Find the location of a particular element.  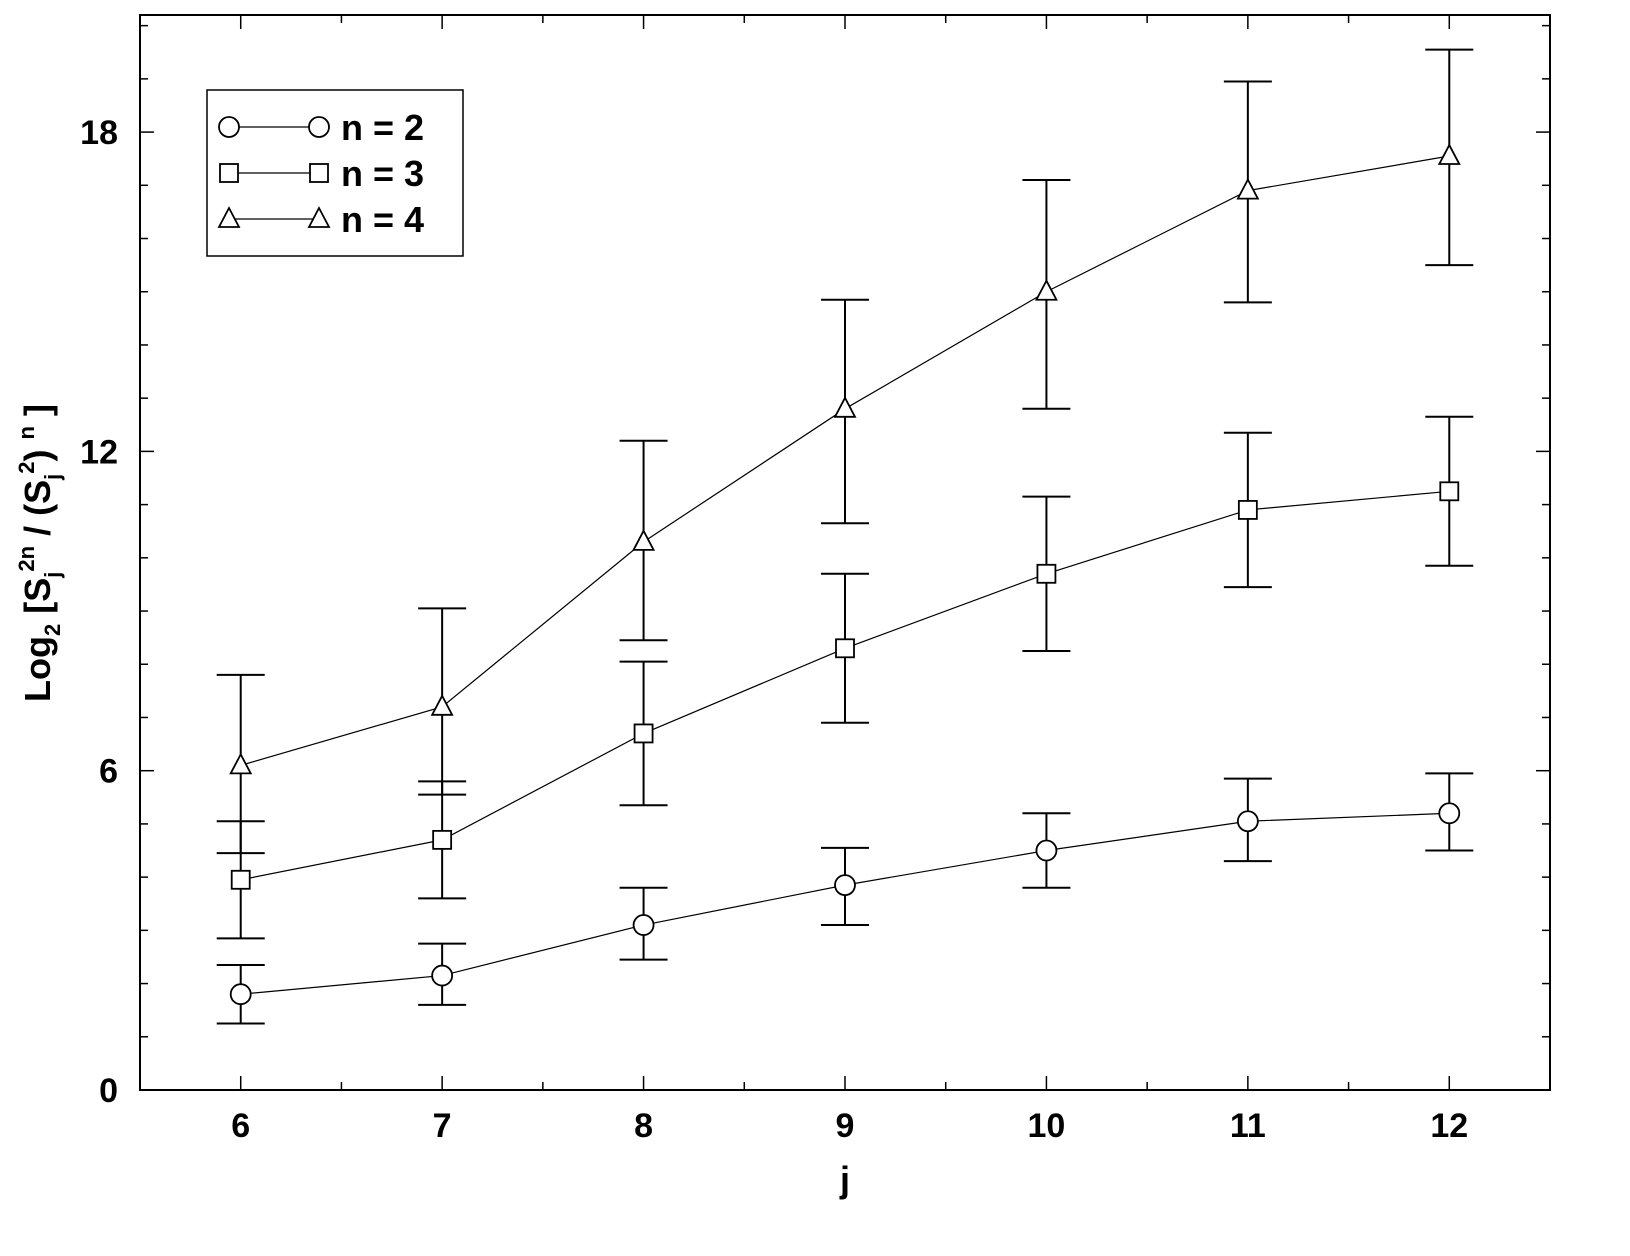

legend-item: n = 2 is located at coordinates (321, 127).